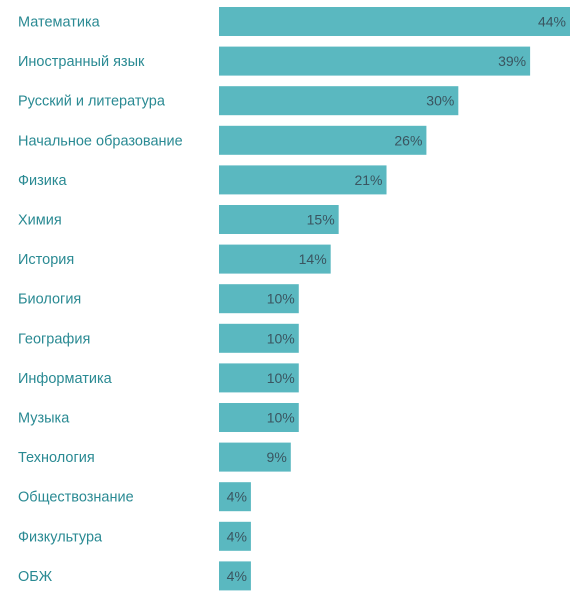  Describe the element at coordinates (65, 379) in the screenshot. I see `category-label: Информатика` at that location.